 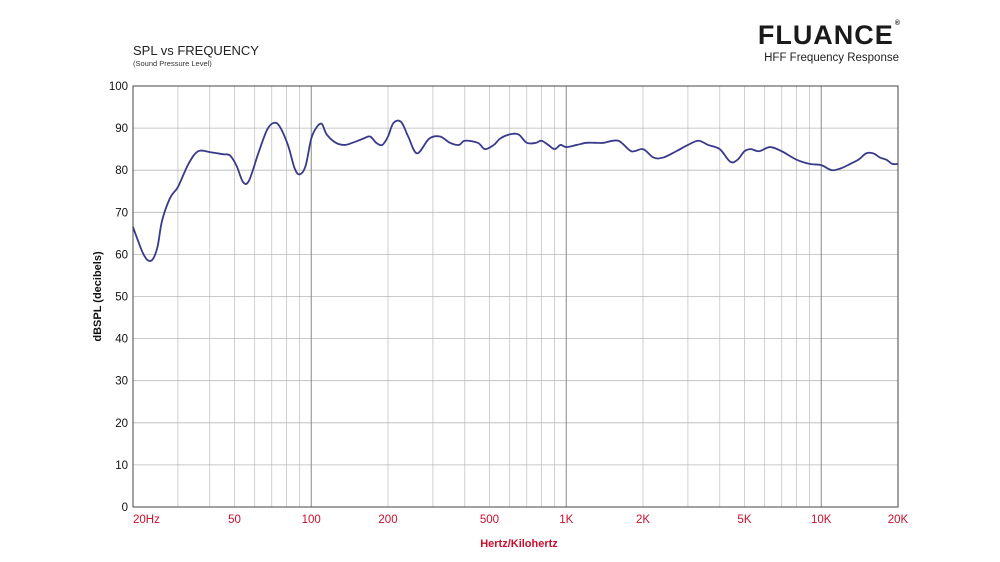 I want to click on product-chart-title: HFF Frequency Response, so click(x=831, y=58).